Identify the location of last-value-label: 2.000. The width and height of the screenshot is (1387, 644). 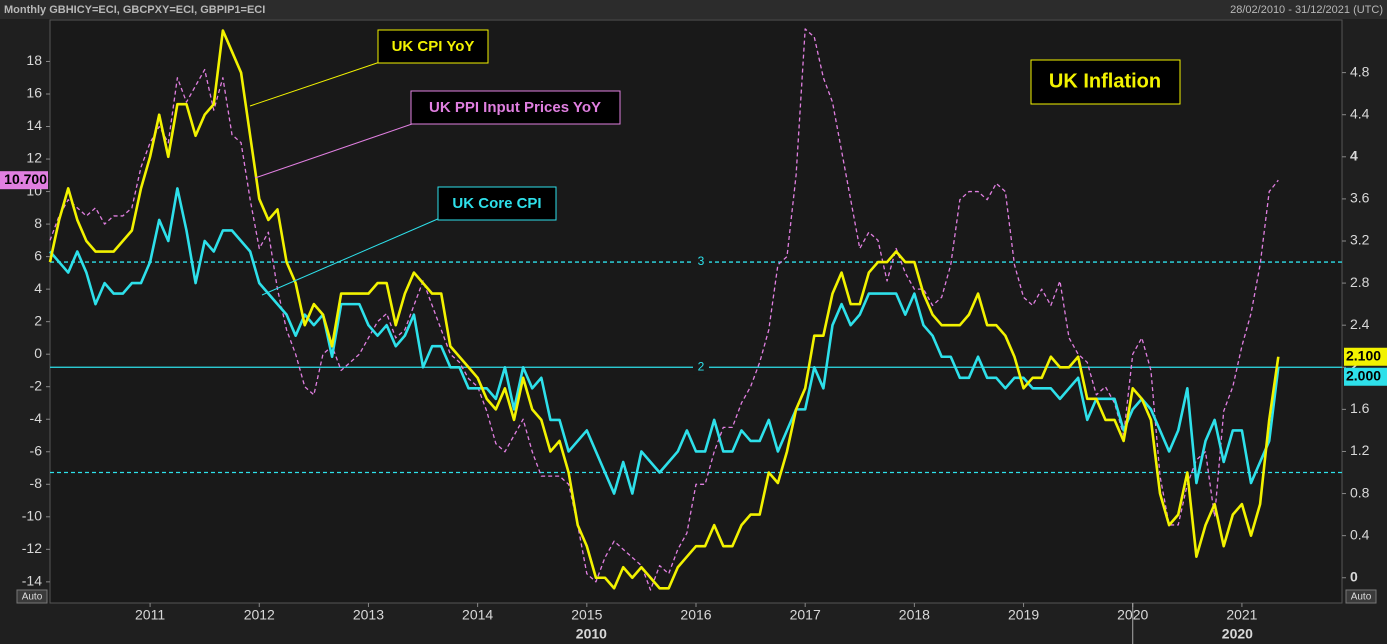
(1363, 375).